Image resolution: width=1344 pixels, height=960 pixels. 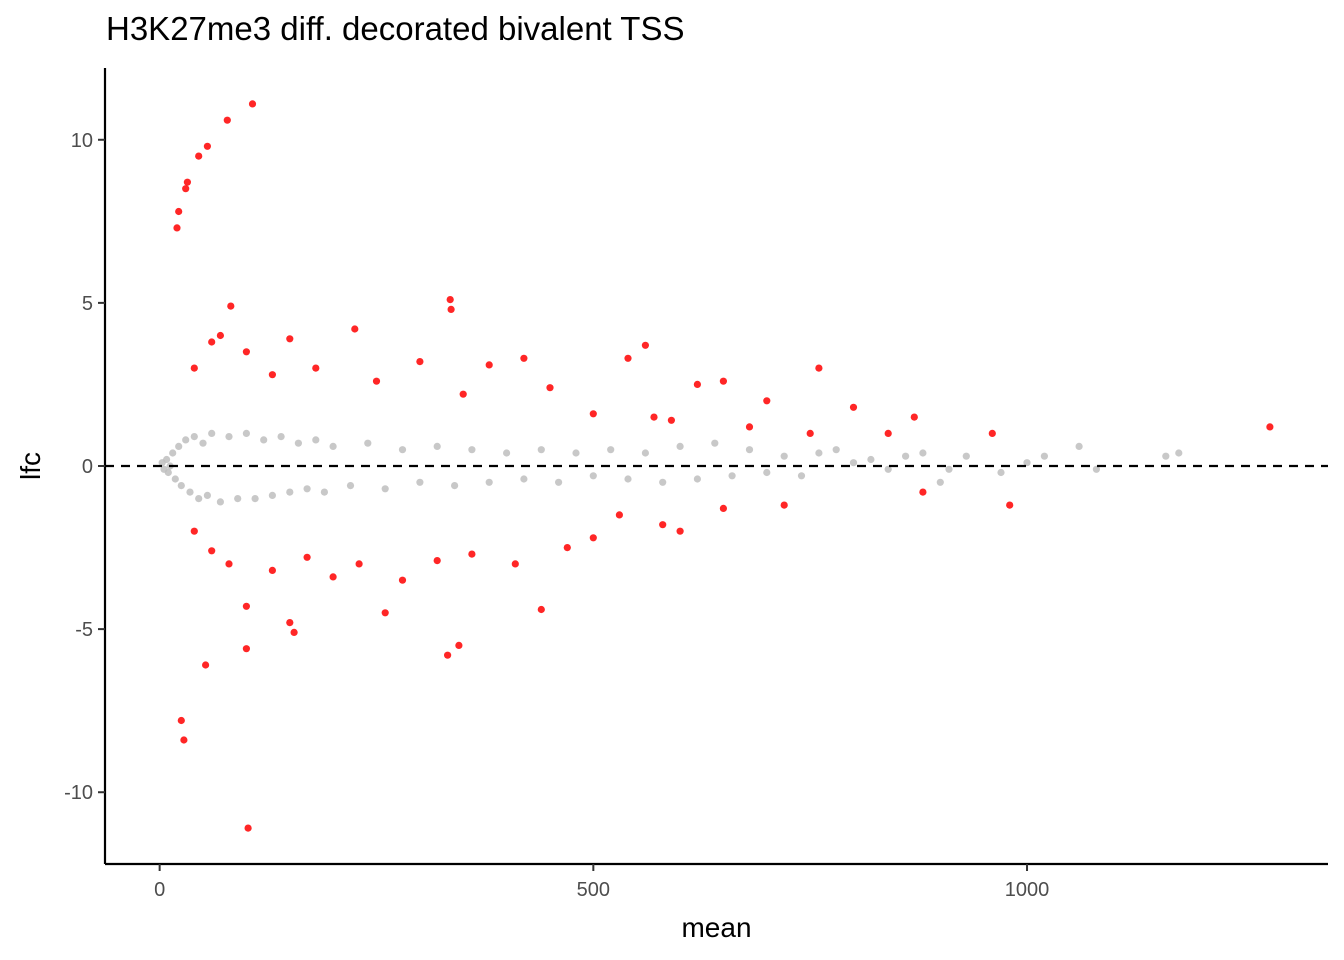 I want to click on x-axis-ticks: 0 500 1000, so click(x=601, y=882).